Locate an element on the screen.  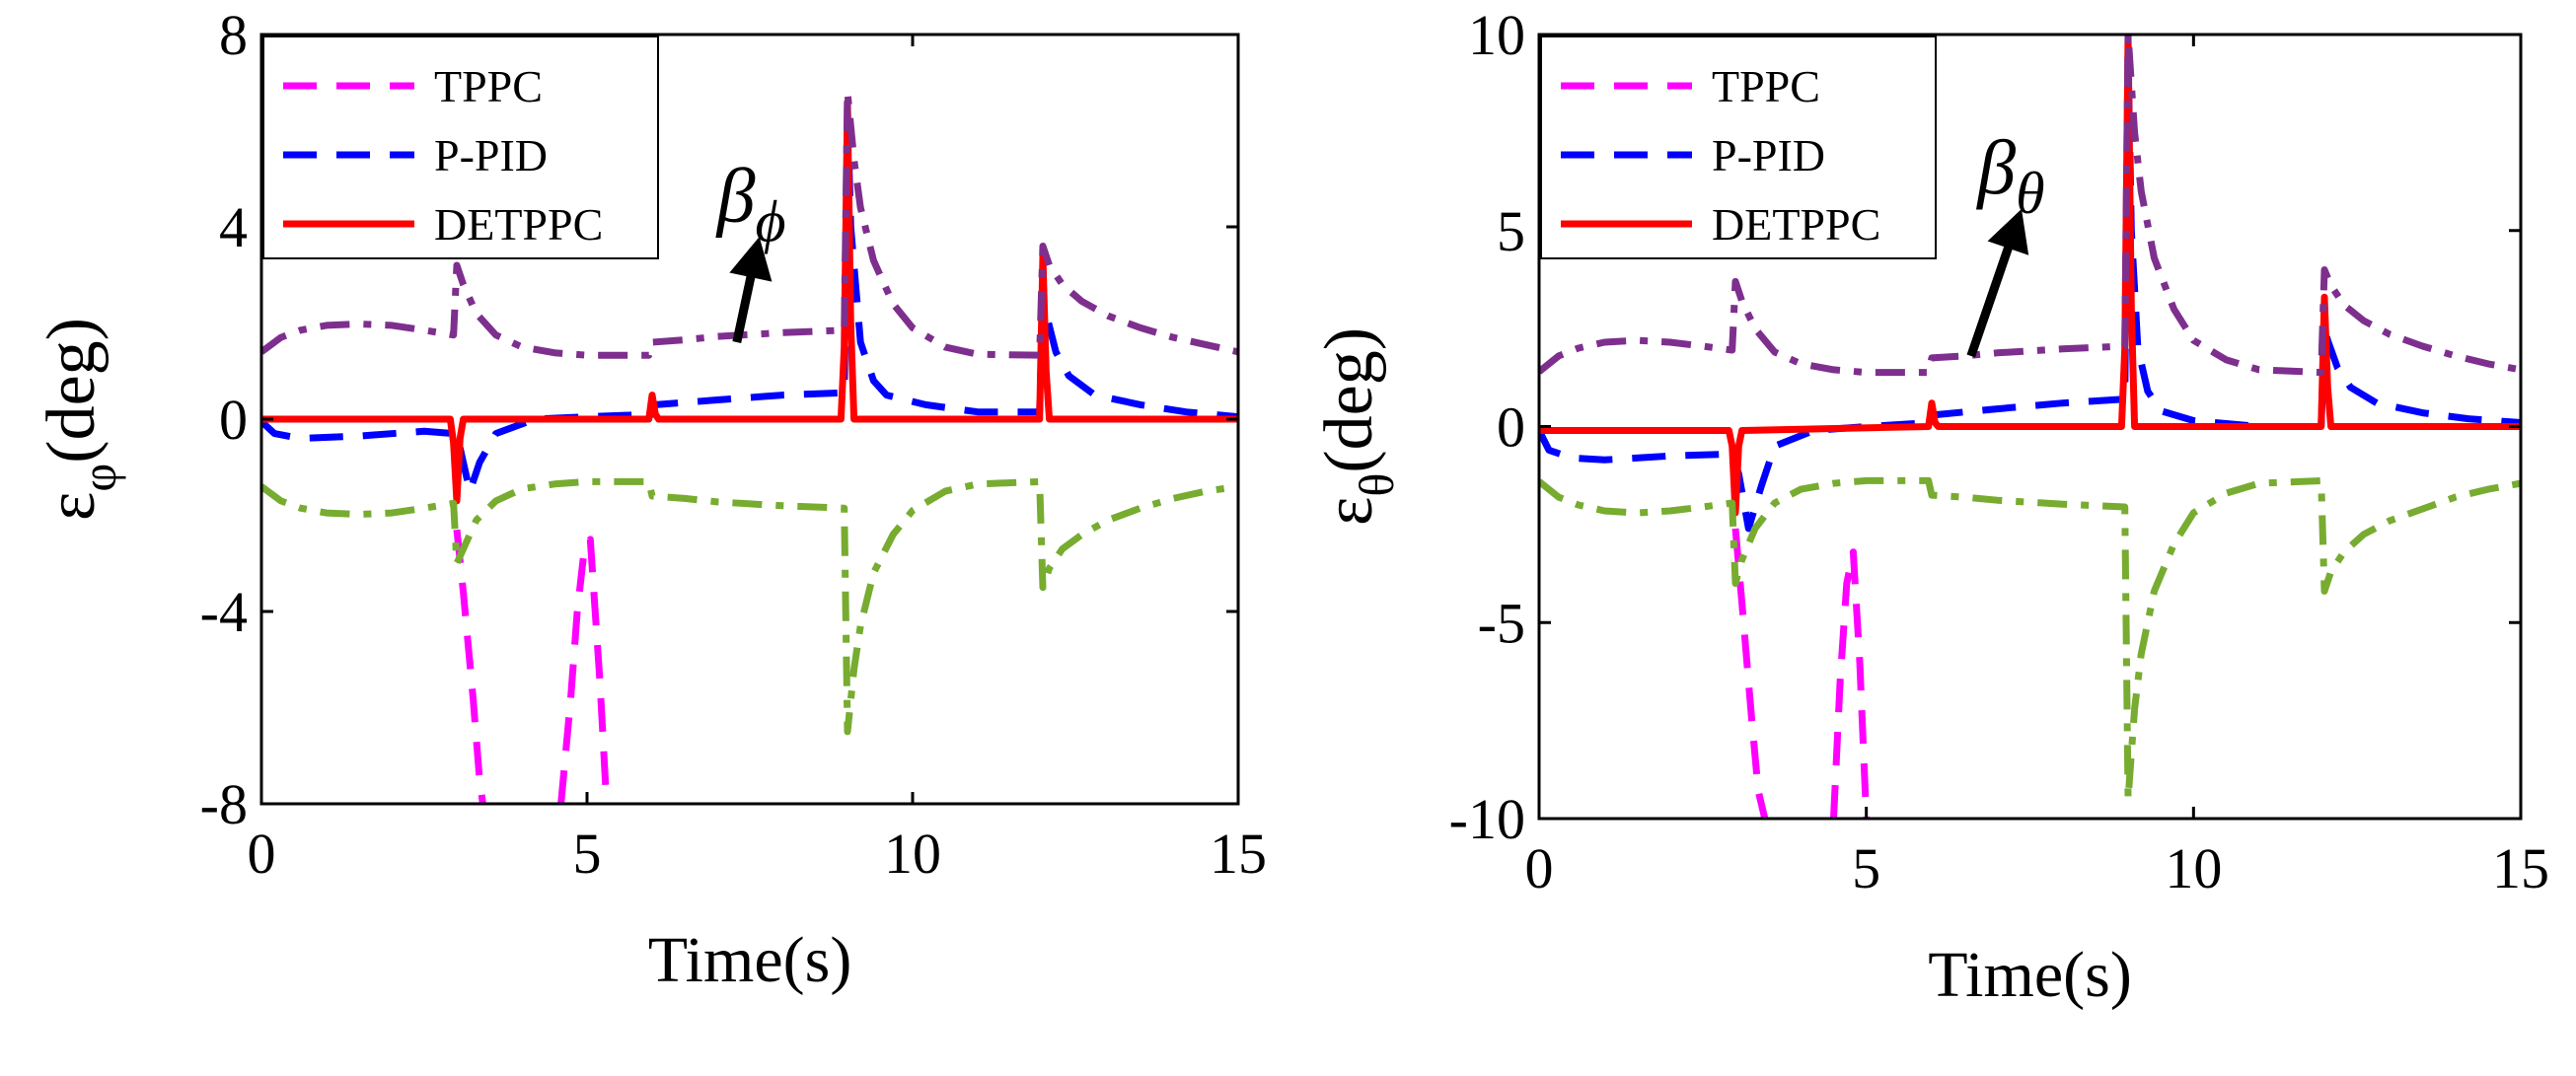
y-axis-subscript: φ is located at coordinates (98, 478).